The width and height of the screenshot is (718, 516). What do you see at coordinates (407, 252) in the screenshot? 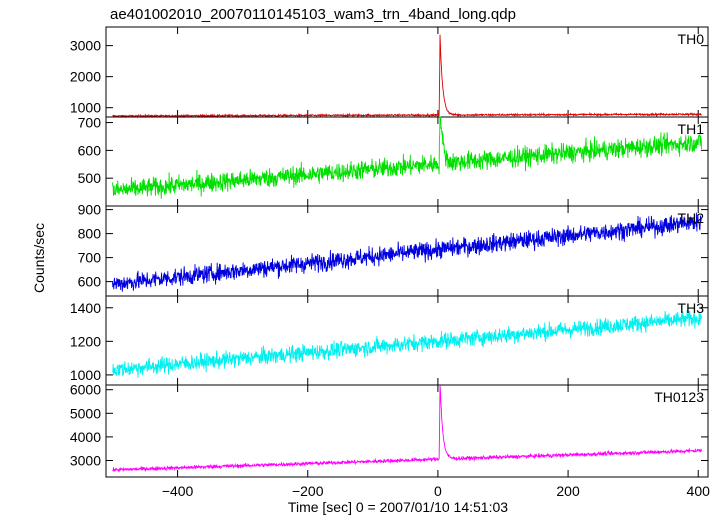
I see `series-line-th2` at bounding box center [407, 252].